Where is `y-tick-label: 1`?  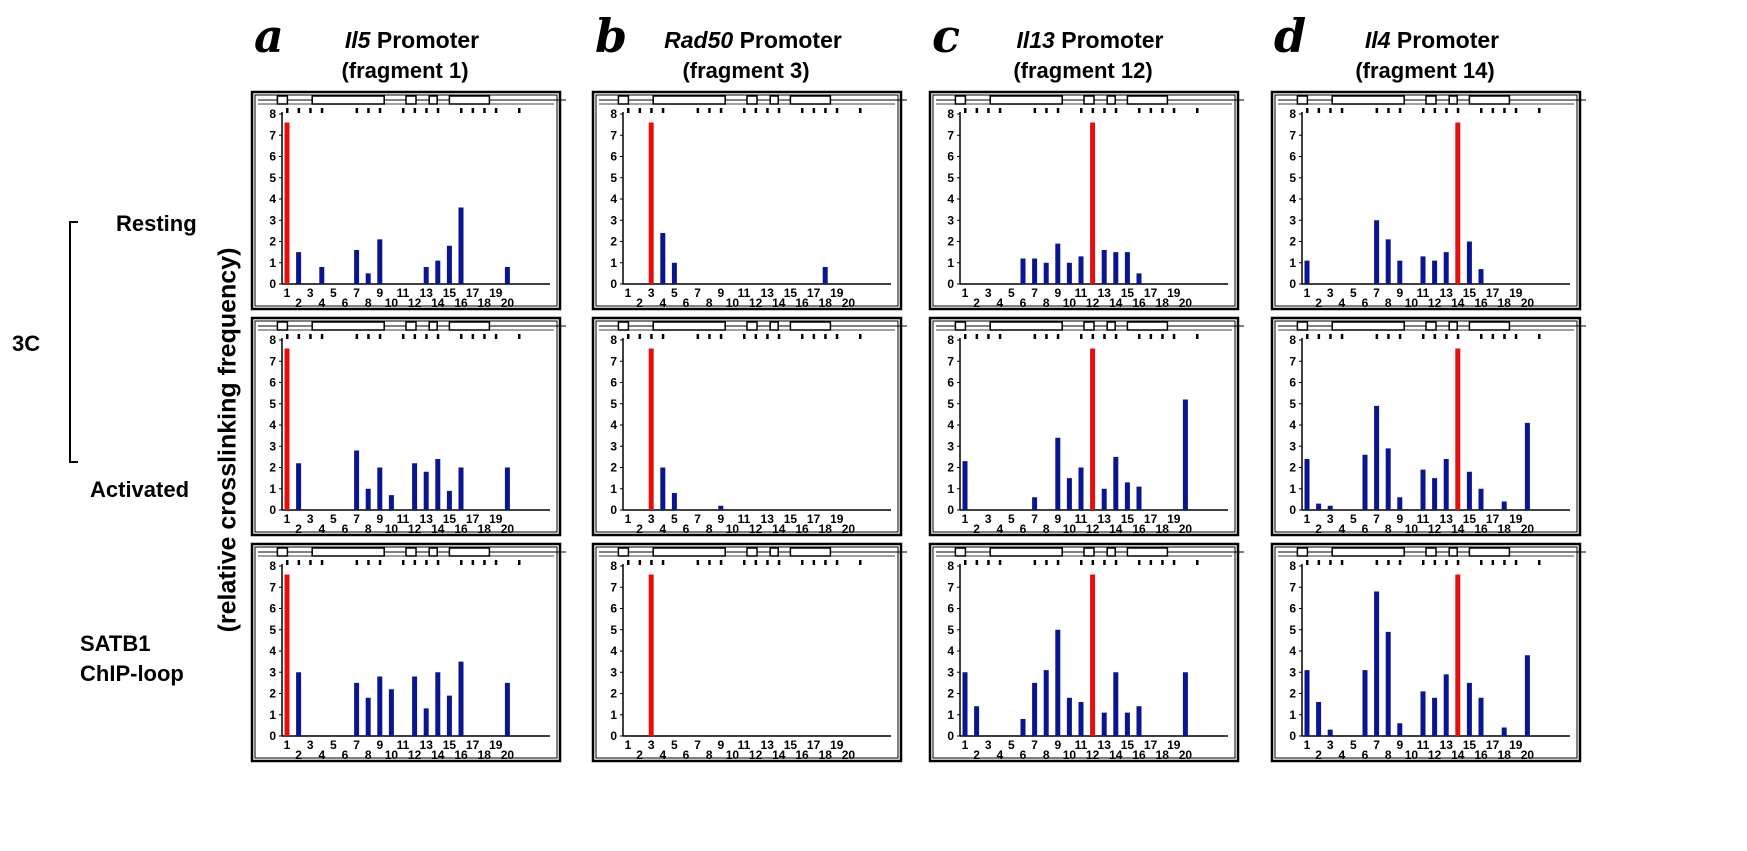 y-tick-label: 1 is located at coordinates (950, 489).